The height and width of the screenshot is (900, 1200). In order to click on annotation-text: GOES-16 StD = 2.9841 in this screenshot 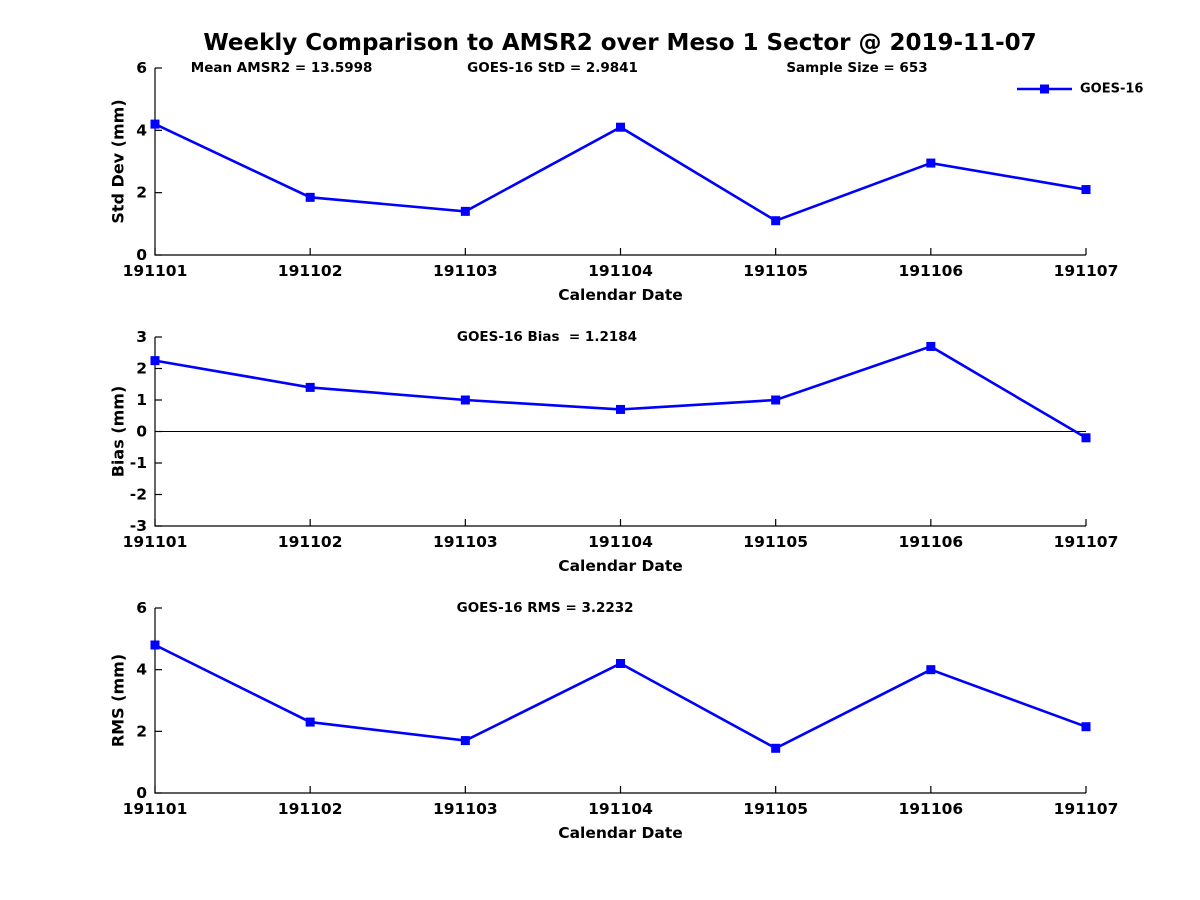, I will do `click(552, 68)`.